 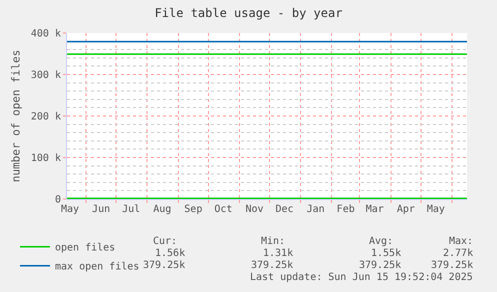 What do you see at coordinates (386, 253) in the screenshot?
I see `text: 1.55k` at bounding box center [386, 253].